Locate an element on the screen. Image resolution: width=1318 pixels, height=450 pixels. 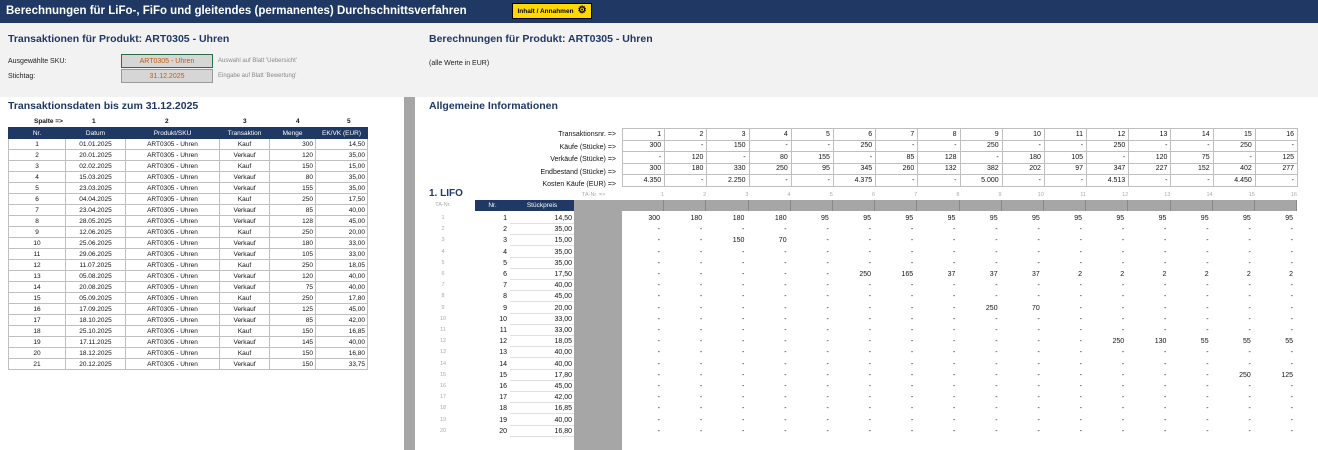
lifo-cell: 180 is located at coordinates (738, 218).